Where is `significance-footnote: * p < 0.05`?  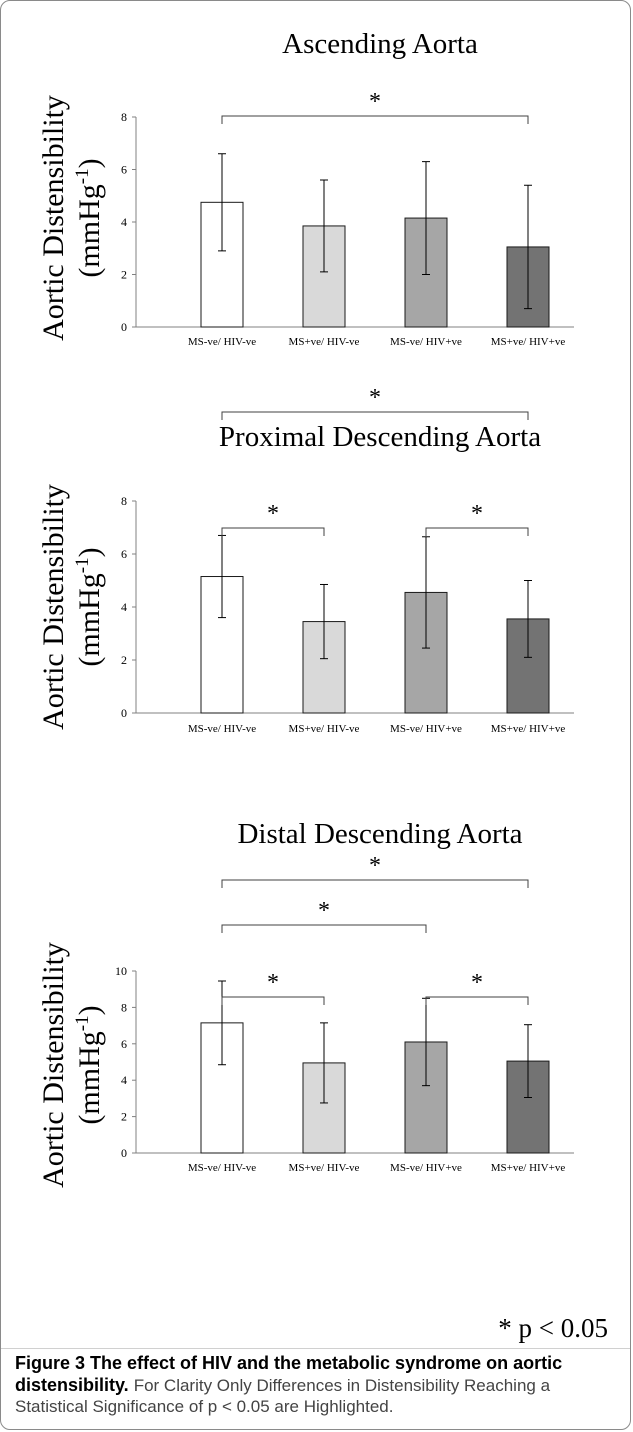
significance-footnote: * p < 0.05 is located at coordinates (553, 1328).